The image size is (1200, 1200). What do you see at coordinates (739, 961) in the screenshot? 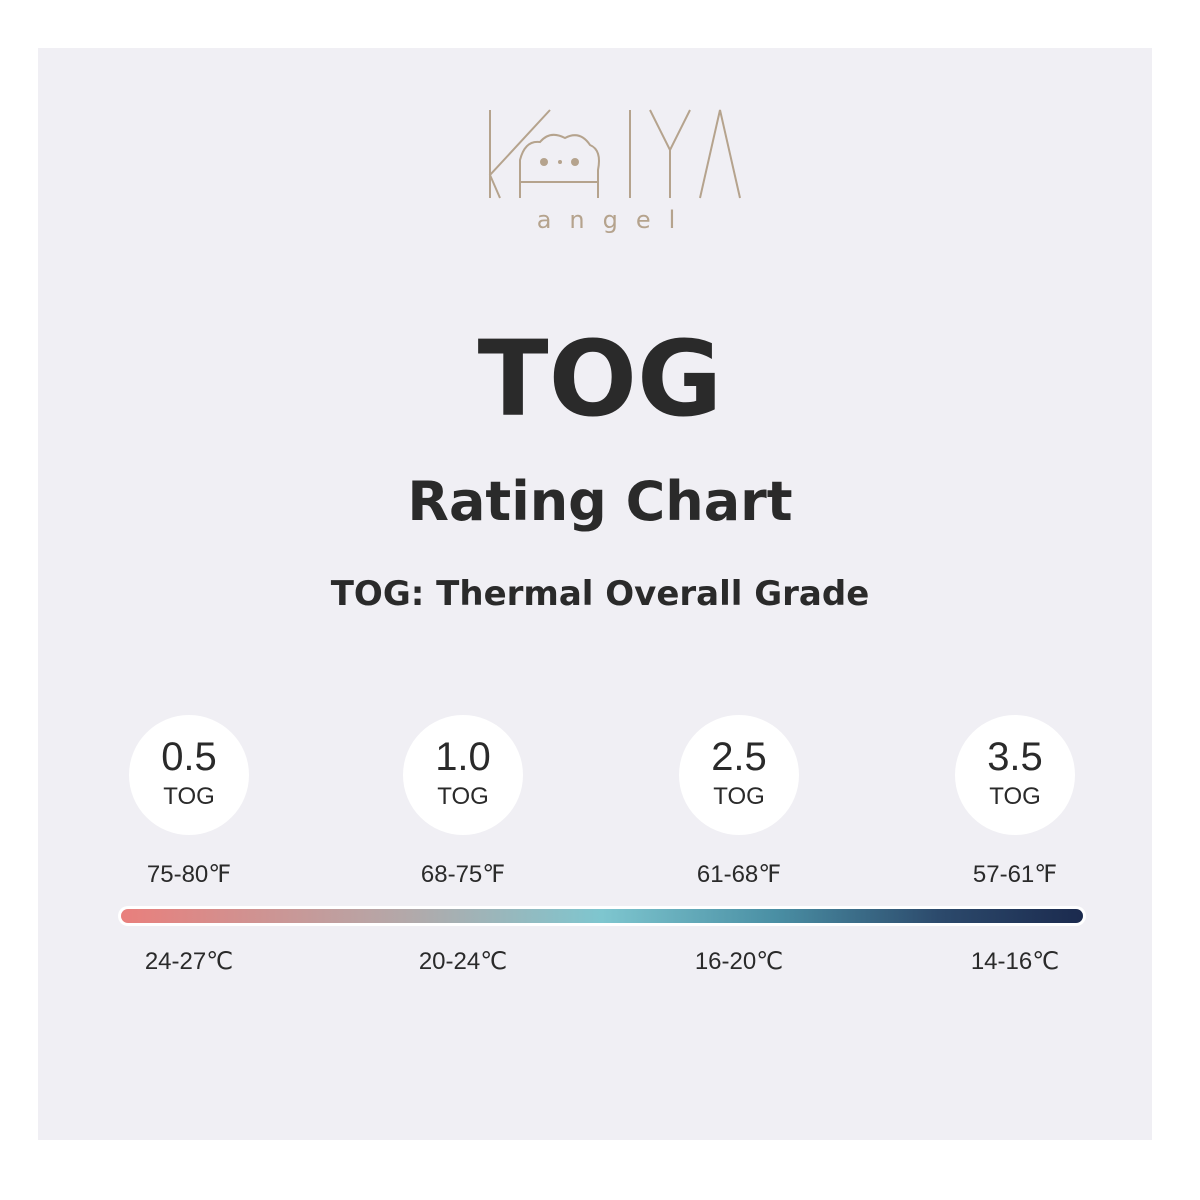
I see `celsius-range: 16-20℃` at bounding box center [739, 961].